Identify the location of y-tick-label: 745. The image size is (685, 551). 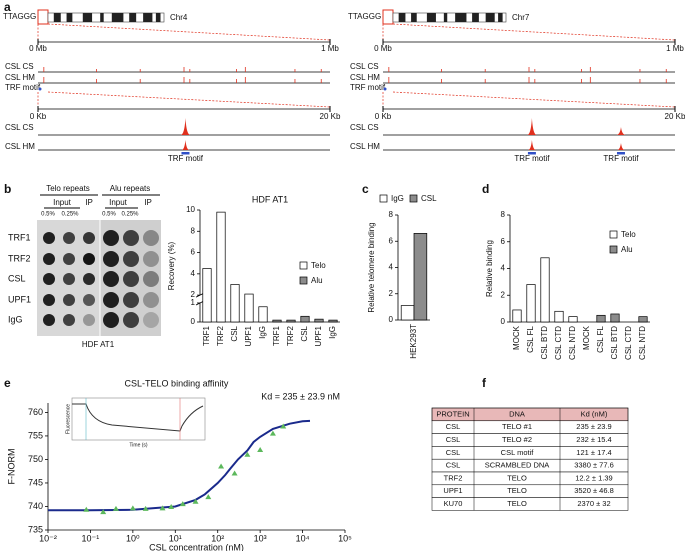
(35, 482).